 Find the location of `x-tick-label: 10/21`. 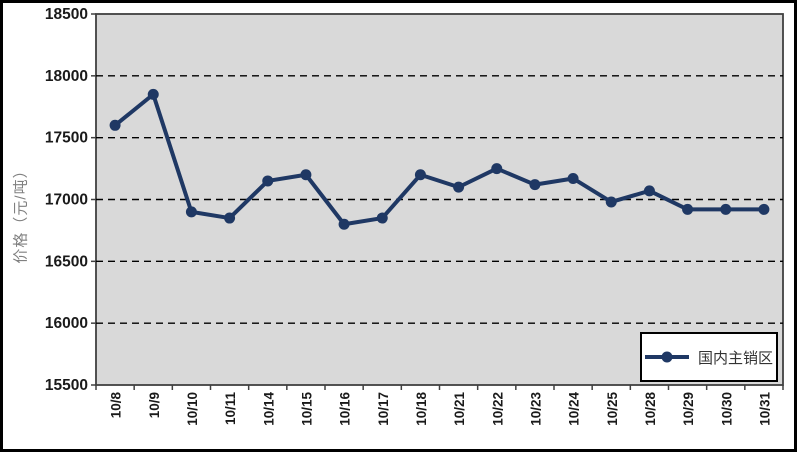

x-tick-label: 10/21 is located at coordinates (459, 409).